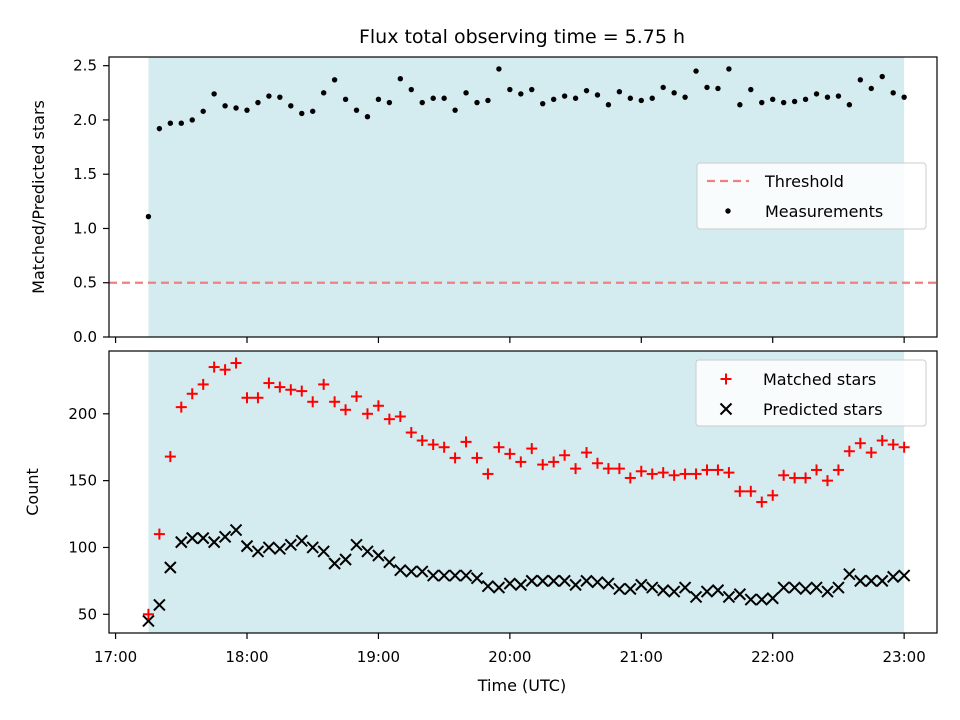  I want to click on x-tick-label: 19:00, so click(378, 657).